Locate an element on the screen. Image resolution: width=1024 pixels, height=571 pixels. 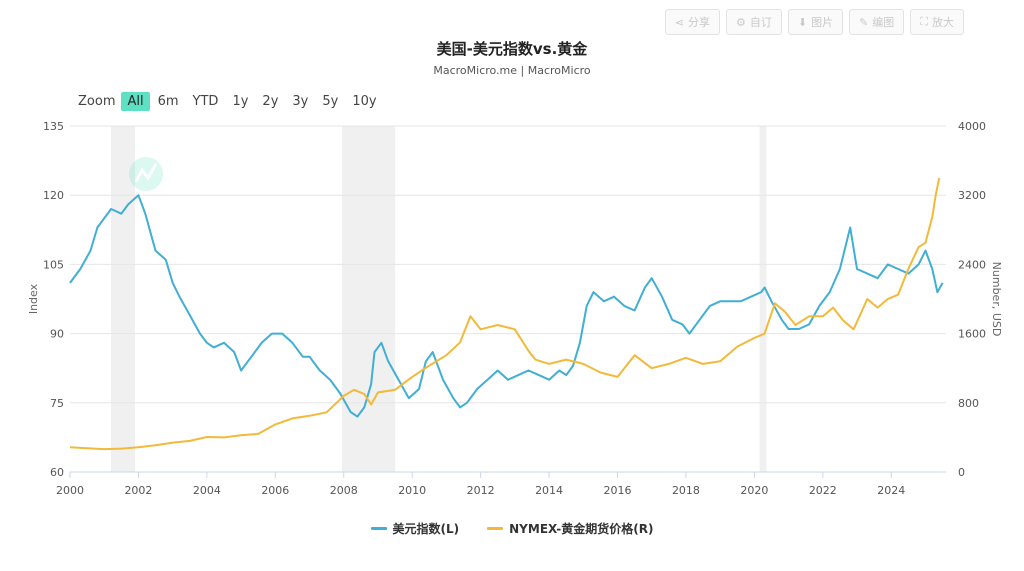
toolbar-button-download: ⬇ 图片 is located at coordinates (815, 22).